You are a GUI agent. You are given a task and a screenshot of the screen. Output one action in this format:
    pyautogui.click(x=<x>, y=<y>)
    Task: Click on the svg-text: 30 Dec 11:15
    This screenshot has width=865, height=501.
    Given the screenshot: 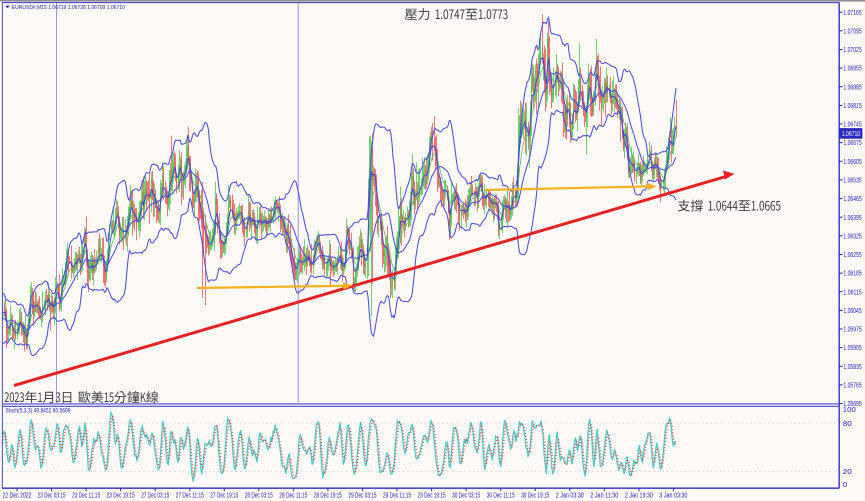 What is the action you would take?
    pyautogui.click(x=501, y=495)
    